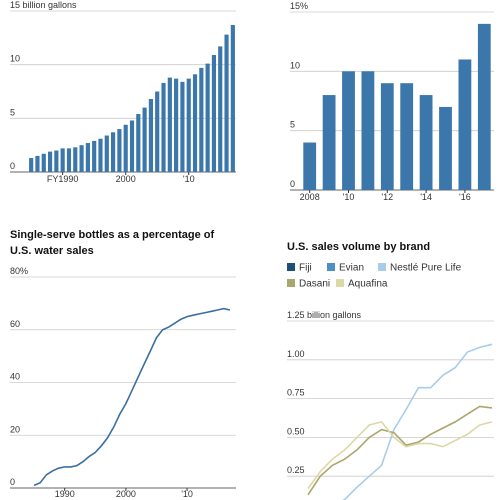 This screenshot has width=500, height=500. Describe the element at coordinates (426, 268) in the screenshot. I see `legend-label: Nestlé Pure Life` at that location.